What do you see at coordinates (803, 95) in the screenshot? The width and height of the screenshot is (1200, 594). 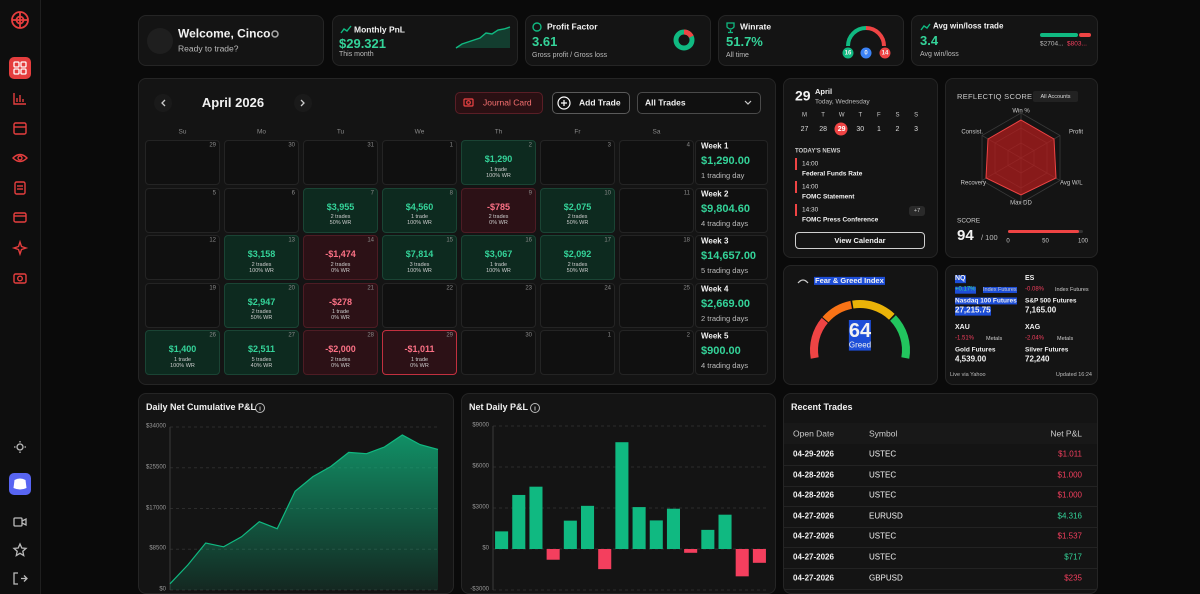 I see `date-day: 29` at bounding box center [803, 95].